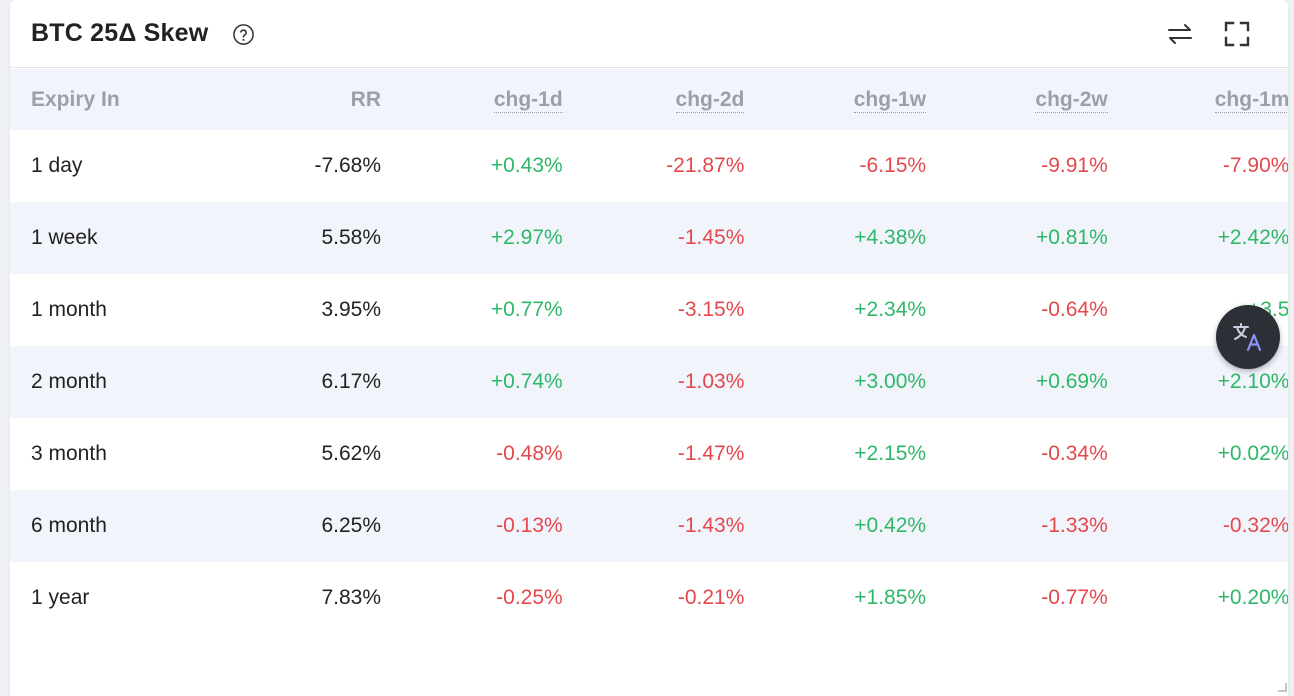 This screenshot has width=1294, height=696. Describe the element at coordinates (529, 453) in the screenshot. I see `cell-chg-1d: -0.48%` at that location.